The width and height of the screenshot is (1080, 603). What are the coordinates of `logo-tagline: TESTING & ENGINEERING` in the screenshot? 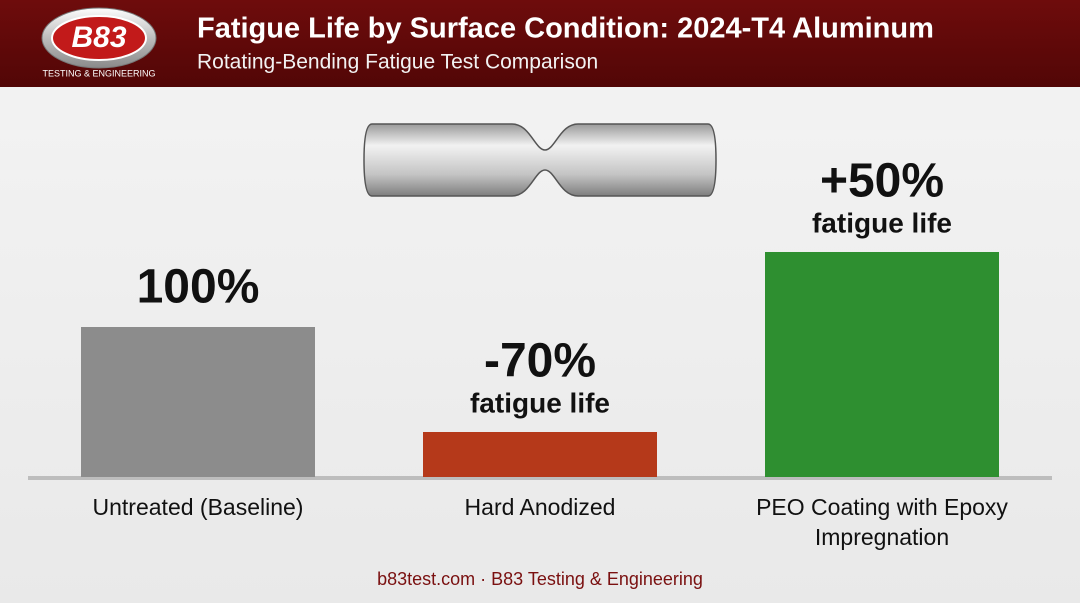 It's located at (98, 73).